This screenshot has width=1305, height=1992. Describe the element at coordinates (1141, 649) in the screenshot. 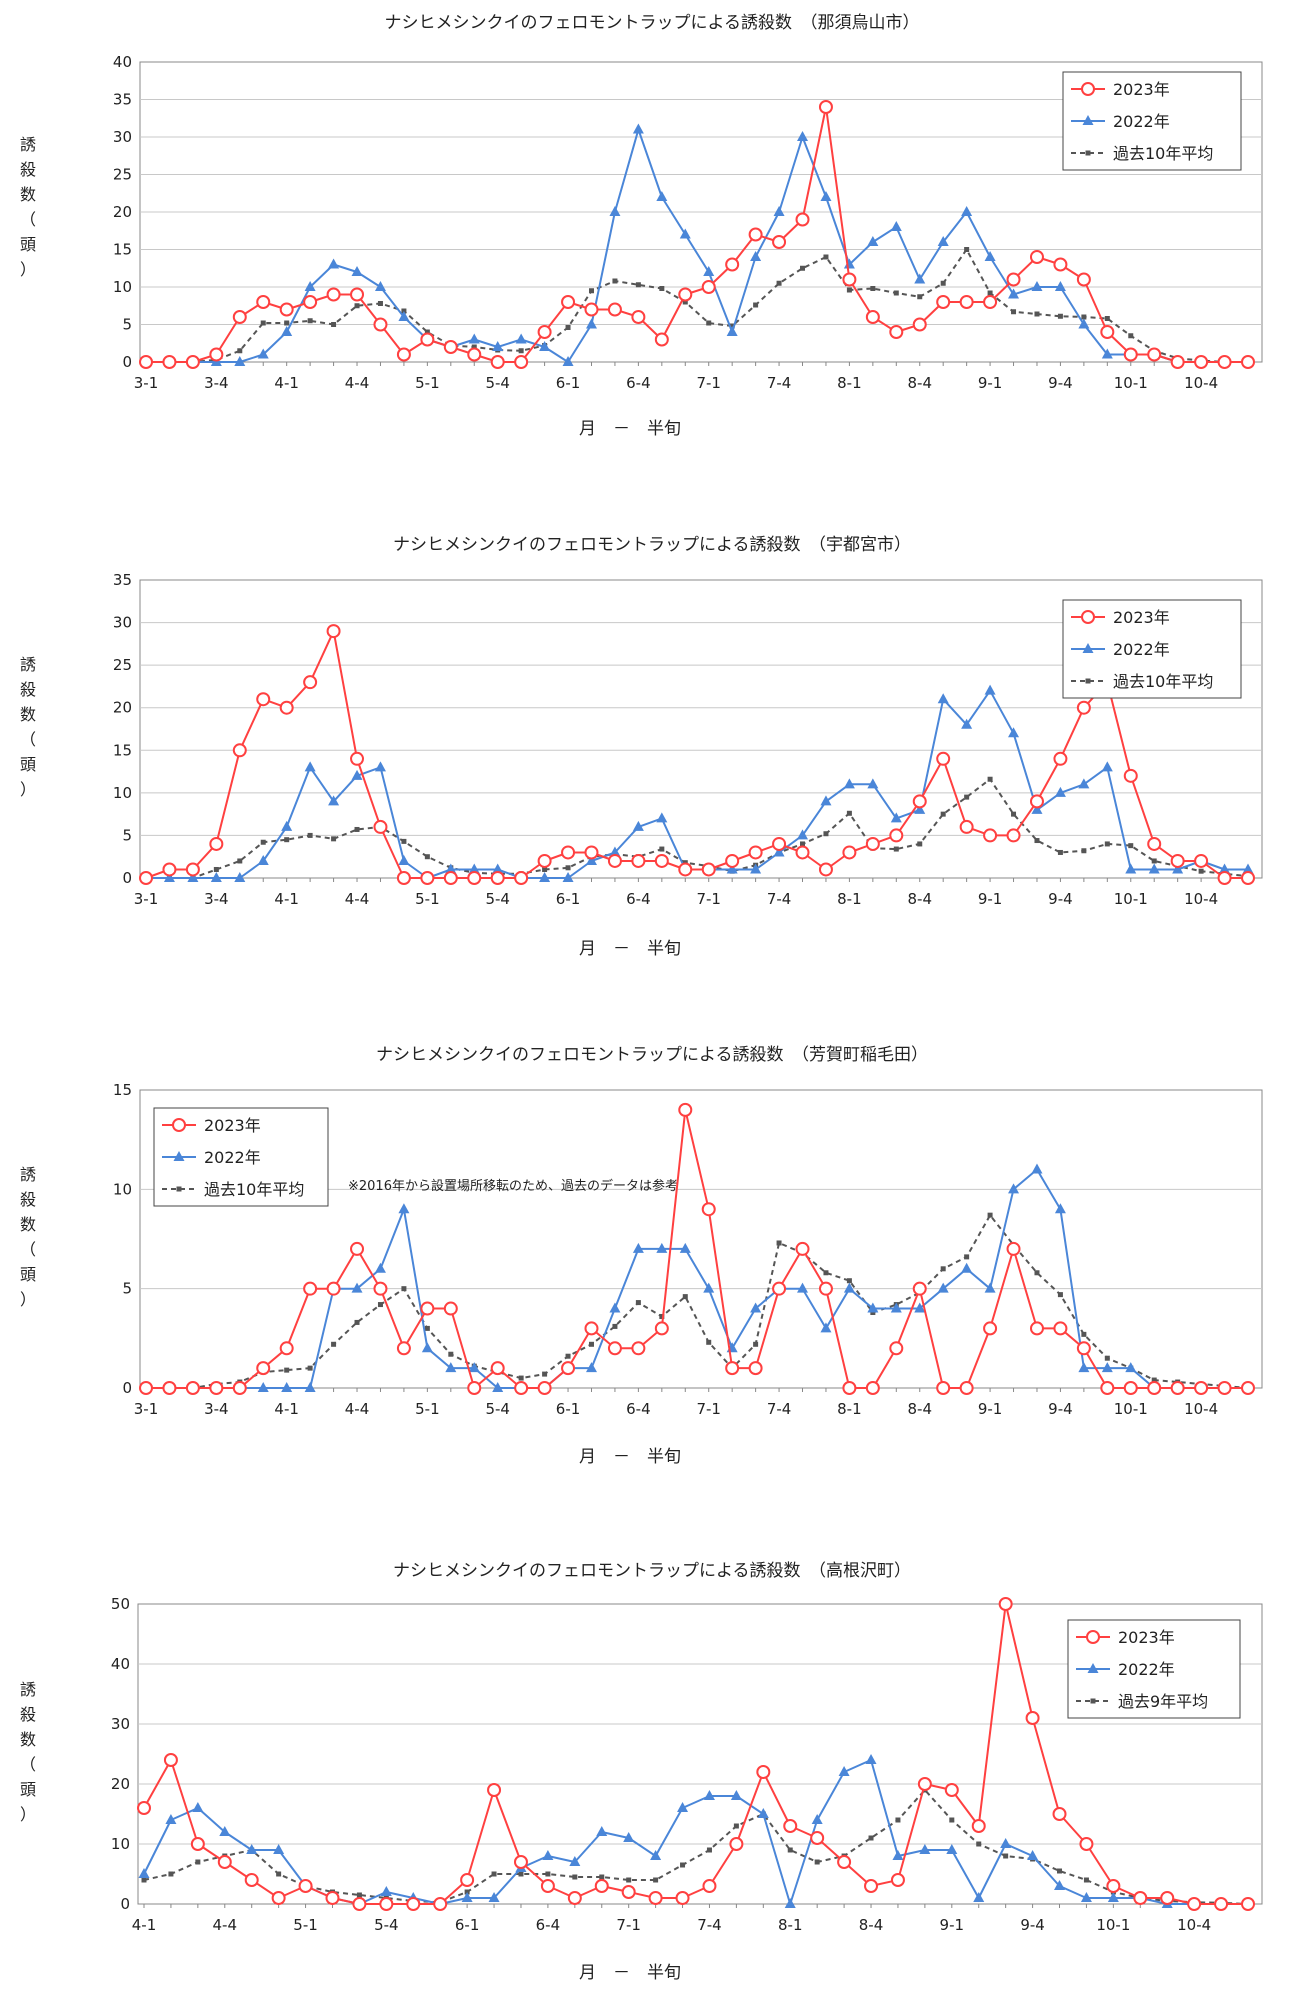

I see `legend-label-2022: 2022年` at that location.